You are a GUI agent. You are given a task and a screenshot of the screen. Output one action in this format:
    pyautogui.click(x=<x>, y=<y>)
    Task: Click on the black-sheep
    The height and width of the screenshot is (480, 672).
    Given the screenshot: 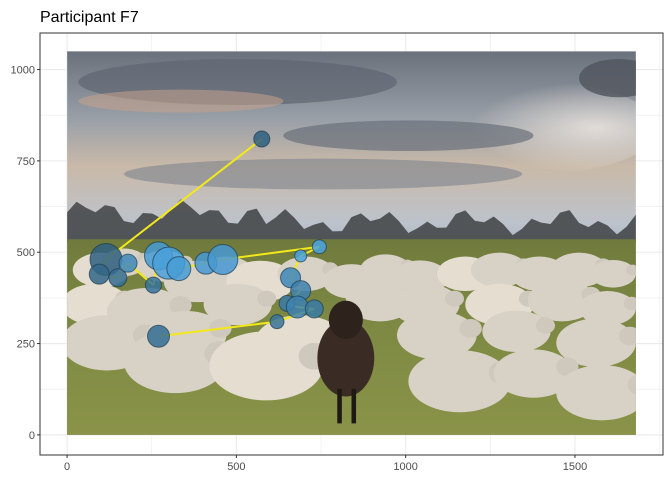 What is the action you would take?
    pyautogui.click(x=346, y=358)
    